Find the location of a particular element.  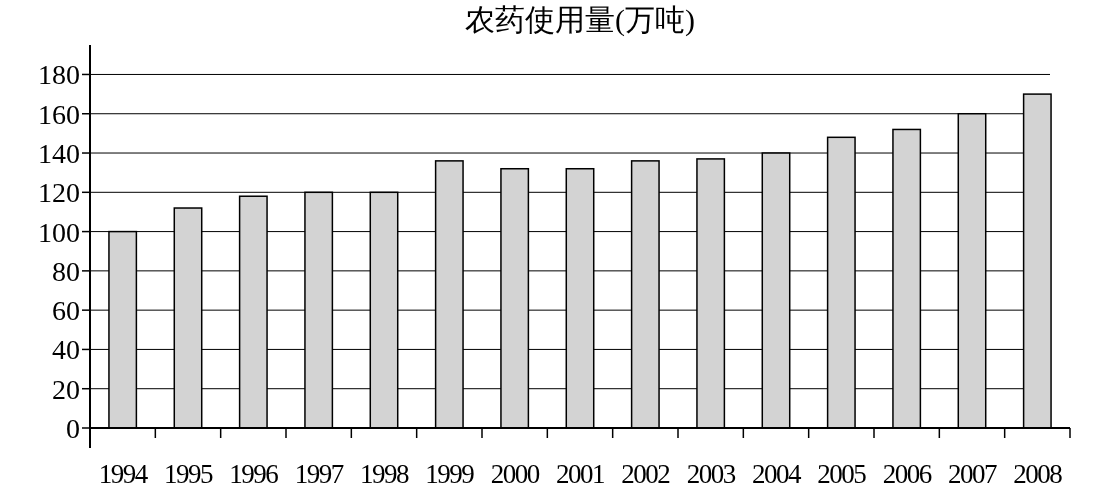

x-tick-label: 2007 is located at coordinates (972, 474).